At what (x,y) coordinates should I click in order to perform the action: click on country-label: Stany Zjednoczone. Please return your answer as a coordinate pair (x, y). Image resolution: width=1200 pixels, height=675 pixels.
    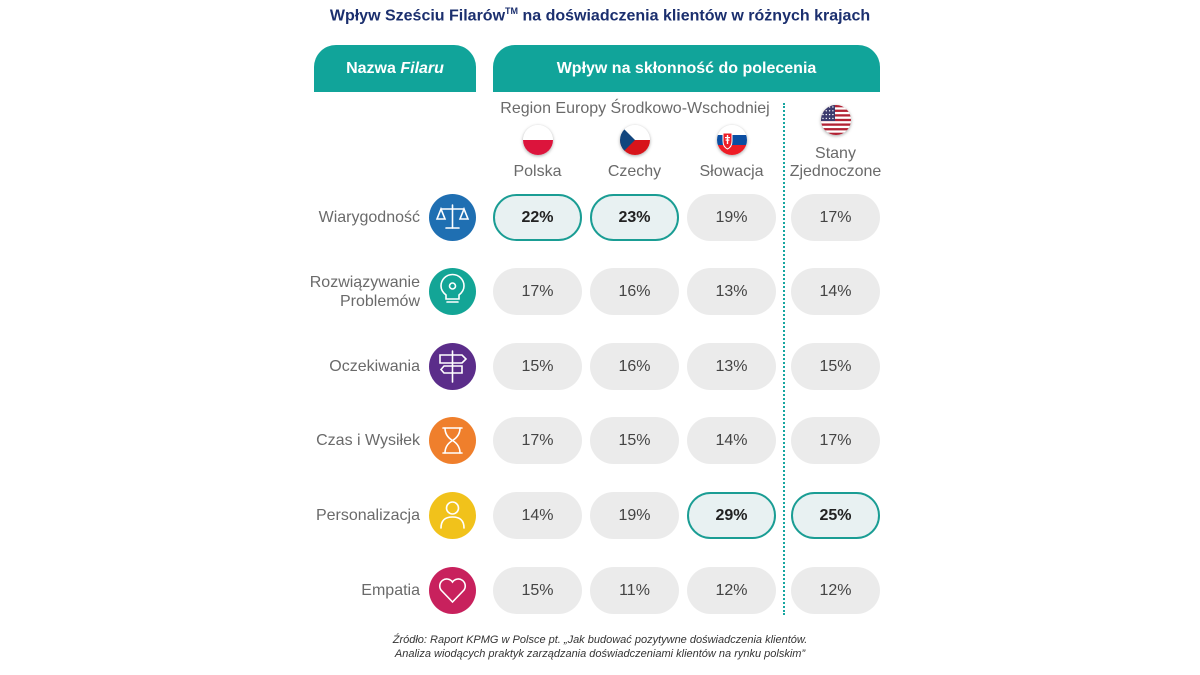
    Looking at the image, I should click on (835, 162).